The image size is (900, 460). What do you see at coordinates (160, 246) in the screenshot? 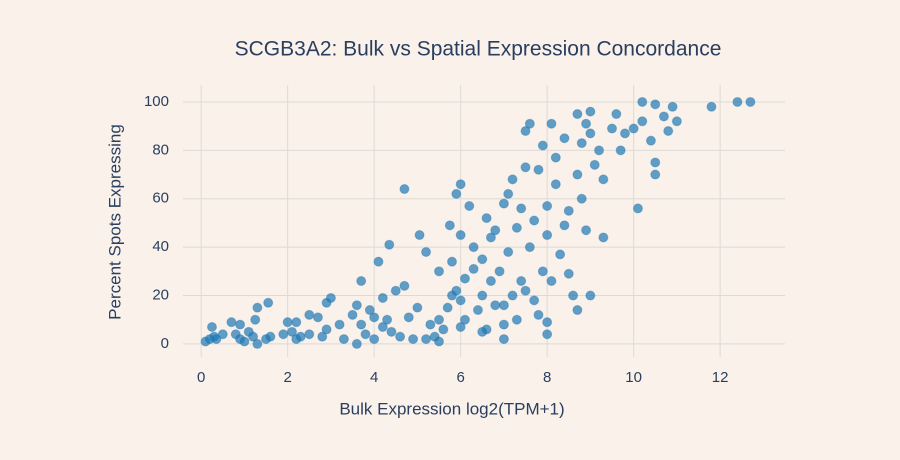
I see `y-tick-label: 40` at bounding box center [160, 246].